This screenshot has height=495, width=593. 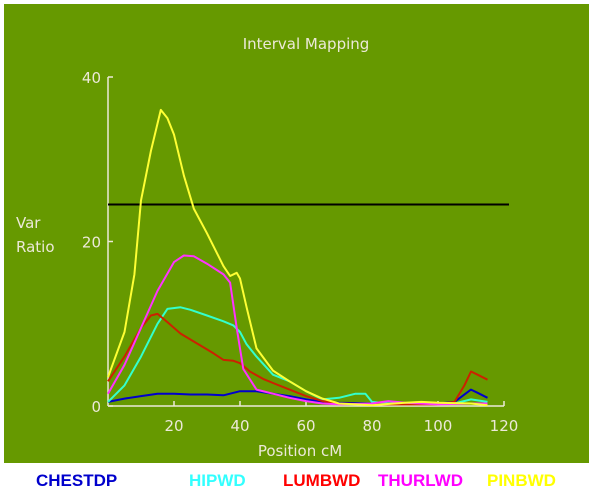 I want to click on y-axis-label-line-2: Ratio, so click(x=35, y=247).